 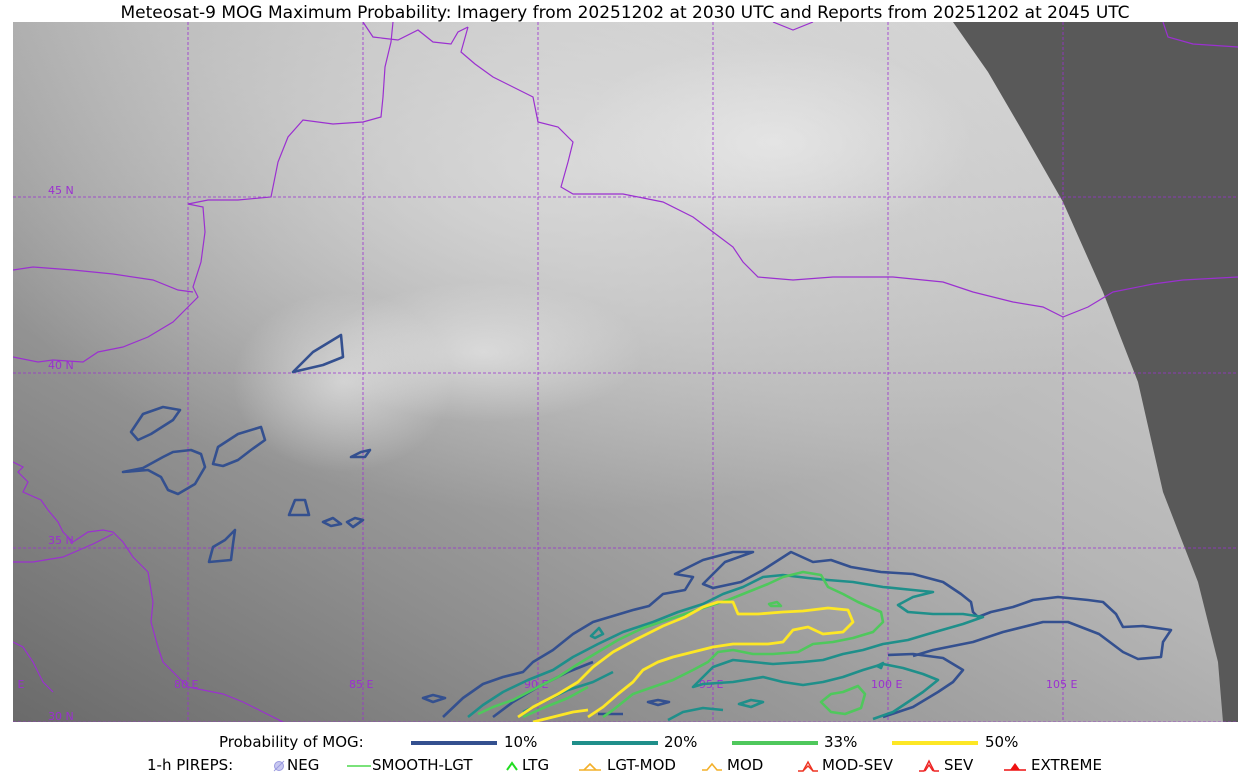 I want to click on pirep-label-neg: NEG, so click(x=303, y=765).